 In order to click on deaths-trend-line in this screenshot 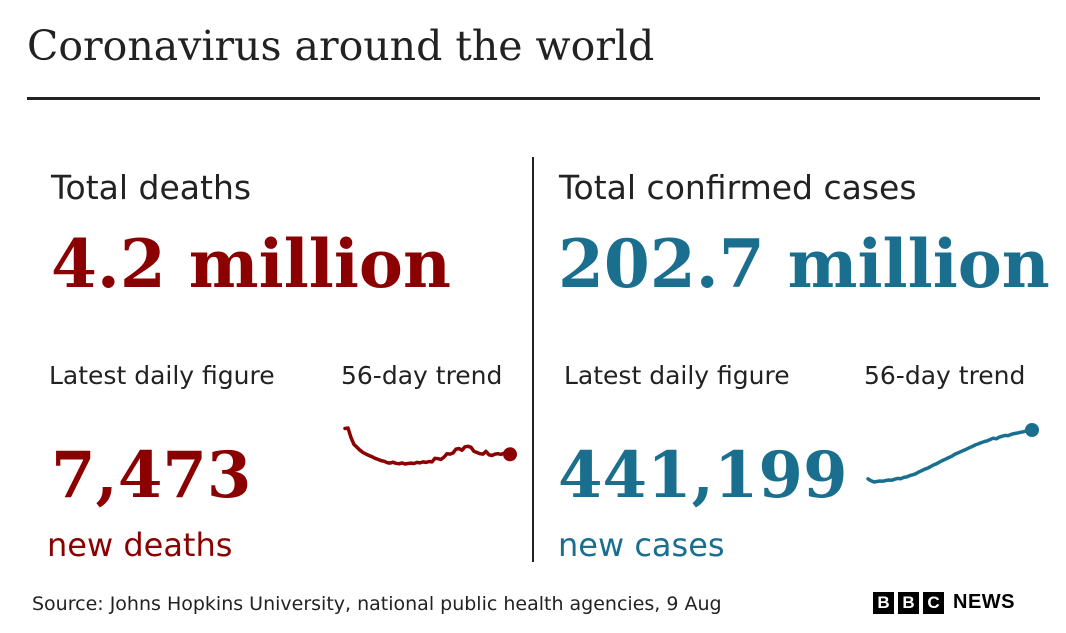, I will do `click(427, 446)`.